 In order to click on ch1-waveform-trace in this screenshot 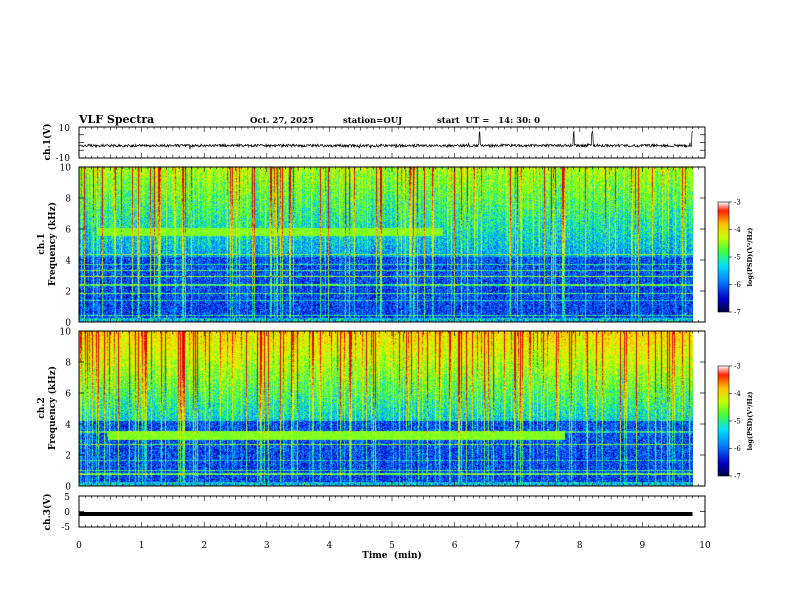, I will do `click(386, 139)`.